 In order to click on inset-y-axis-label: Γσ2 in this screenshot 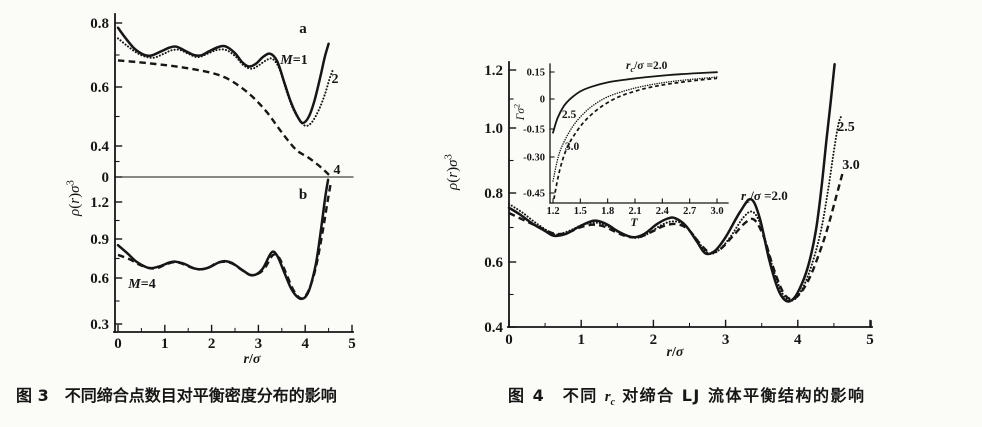, I will do `click(520, 112)`.